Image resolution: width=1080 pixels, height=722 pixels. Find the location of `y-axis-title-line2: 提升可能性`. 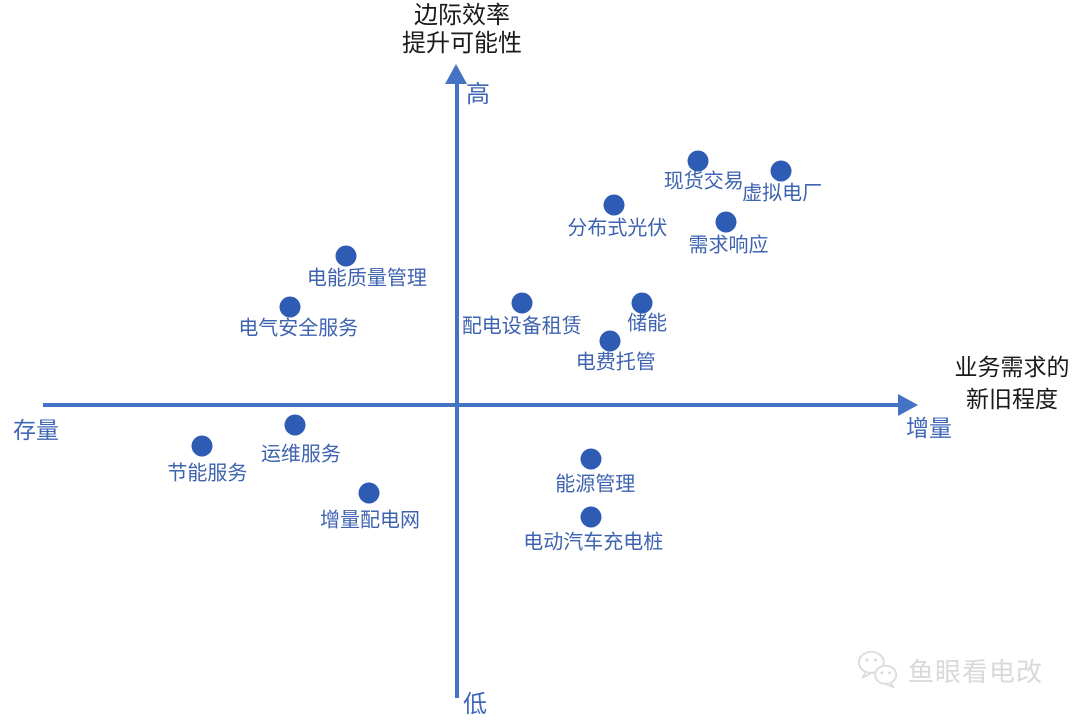

y-axis-title-line2: 提升可能性 is located at coordinates (462, 43).